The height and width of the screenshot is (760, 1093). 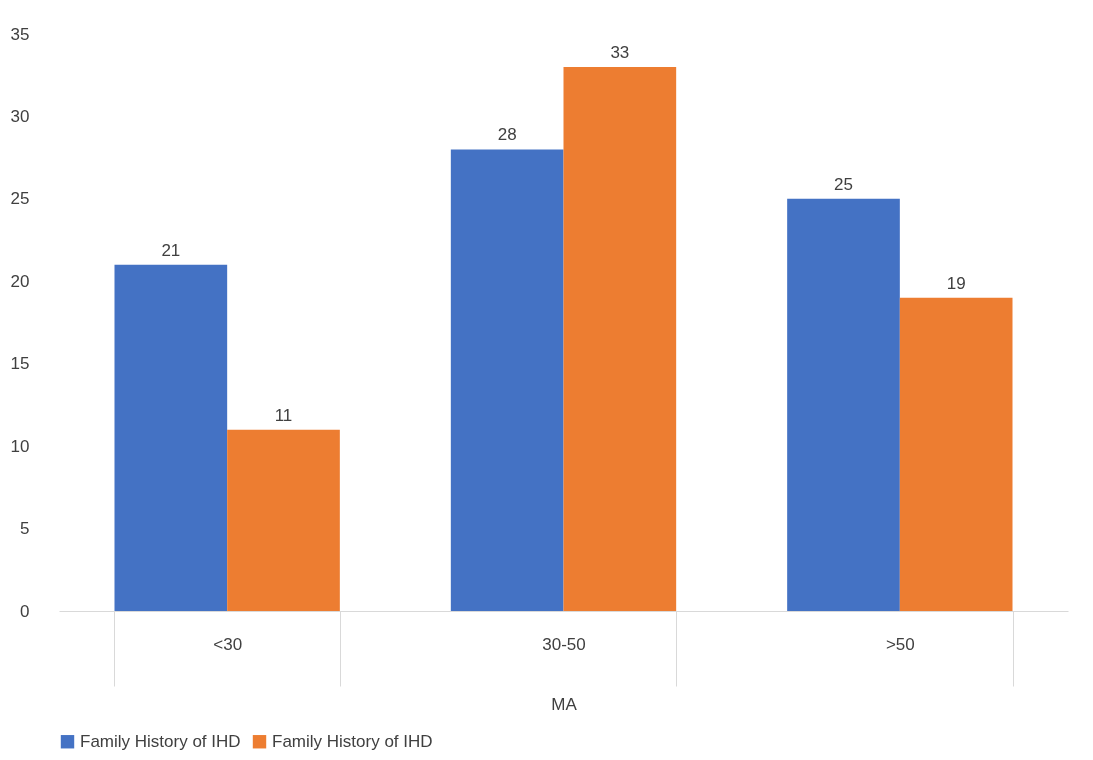 I want to click on data-label: 28, so click(x=507, y=135).